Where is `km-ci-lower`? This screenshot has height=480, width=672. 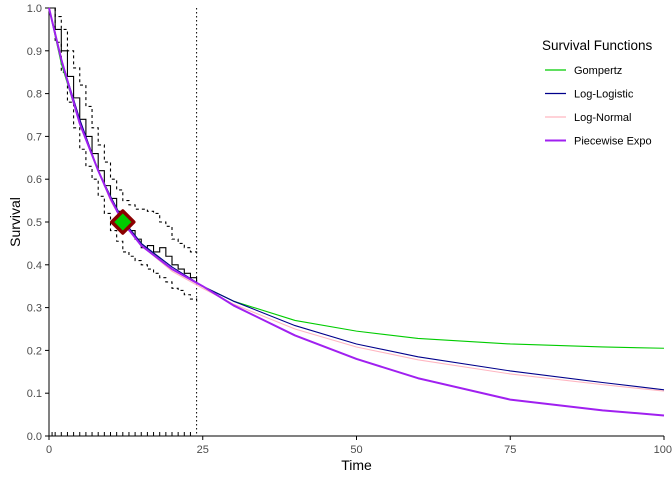 km-ci-lower is located at coordinates (123, 155).